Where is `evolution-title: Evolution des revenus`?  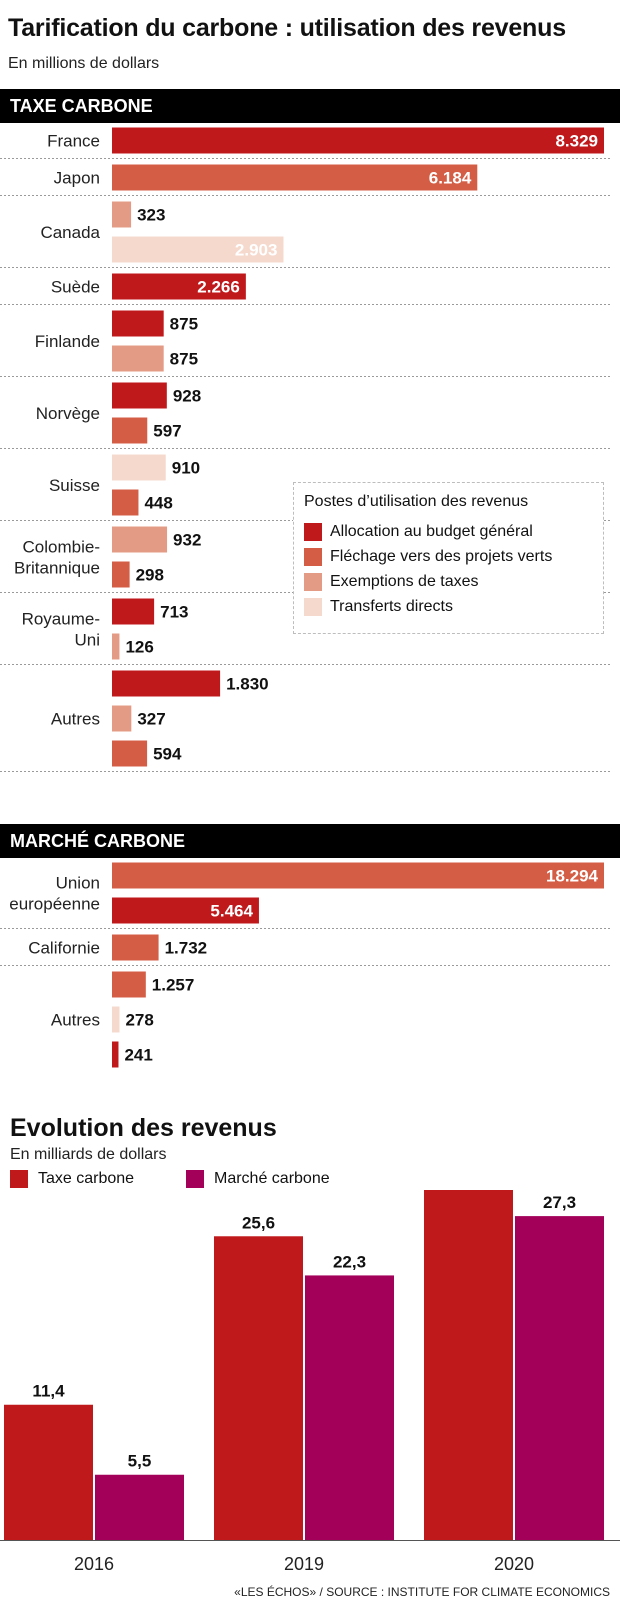
evolution-title: Evolution des revenus is located at coordinates (143, 1128).